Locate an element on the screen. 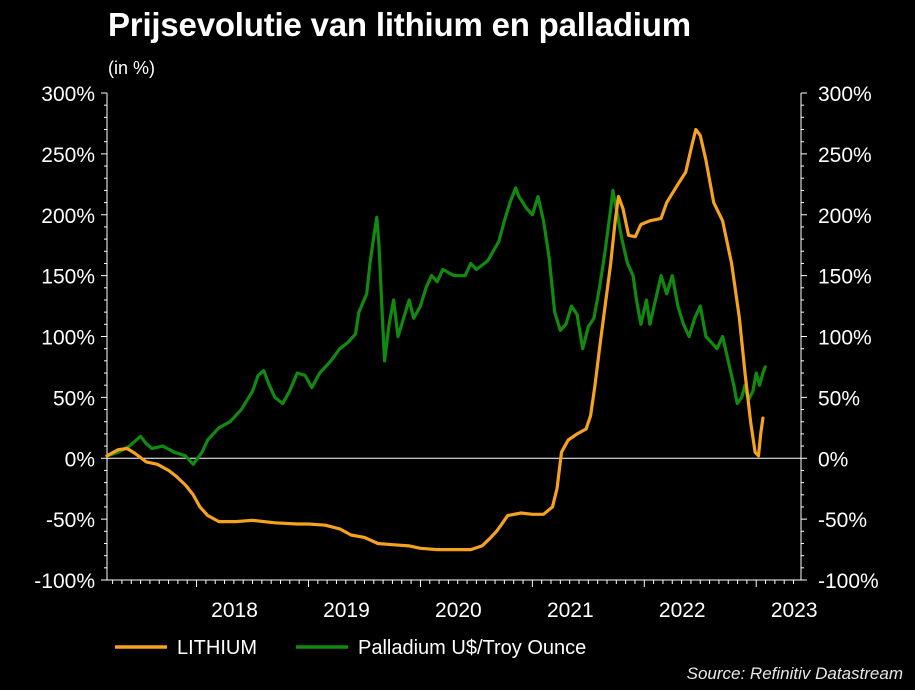 This screenshot has width=915, height=690. y-tick-label-left: 200% is located at coordinates (68, 216).